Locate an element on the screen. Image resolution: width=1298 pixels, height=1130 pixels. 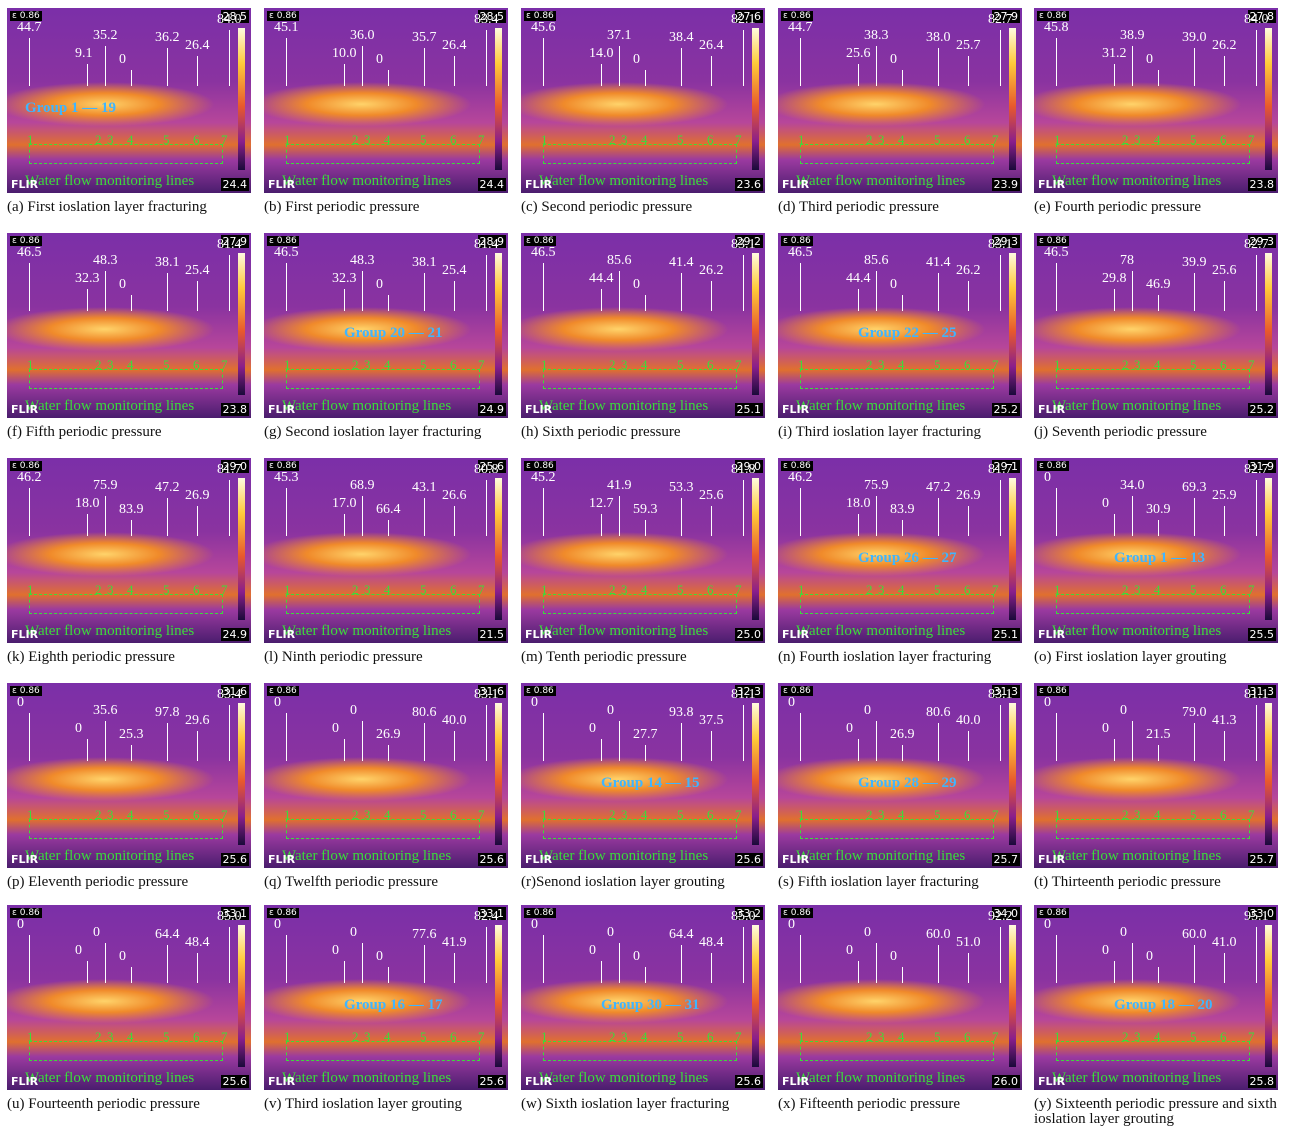
temperature-reading: 18.0 is located at coordinates (87, 503).